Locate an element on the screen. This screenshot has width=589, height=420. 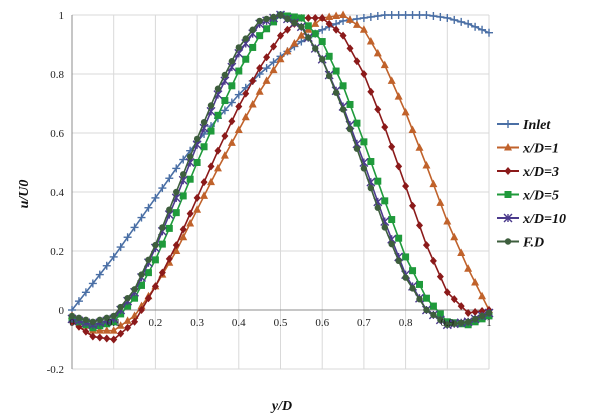
x-tick-label: 0.3 is located at coordinates (197, 323).